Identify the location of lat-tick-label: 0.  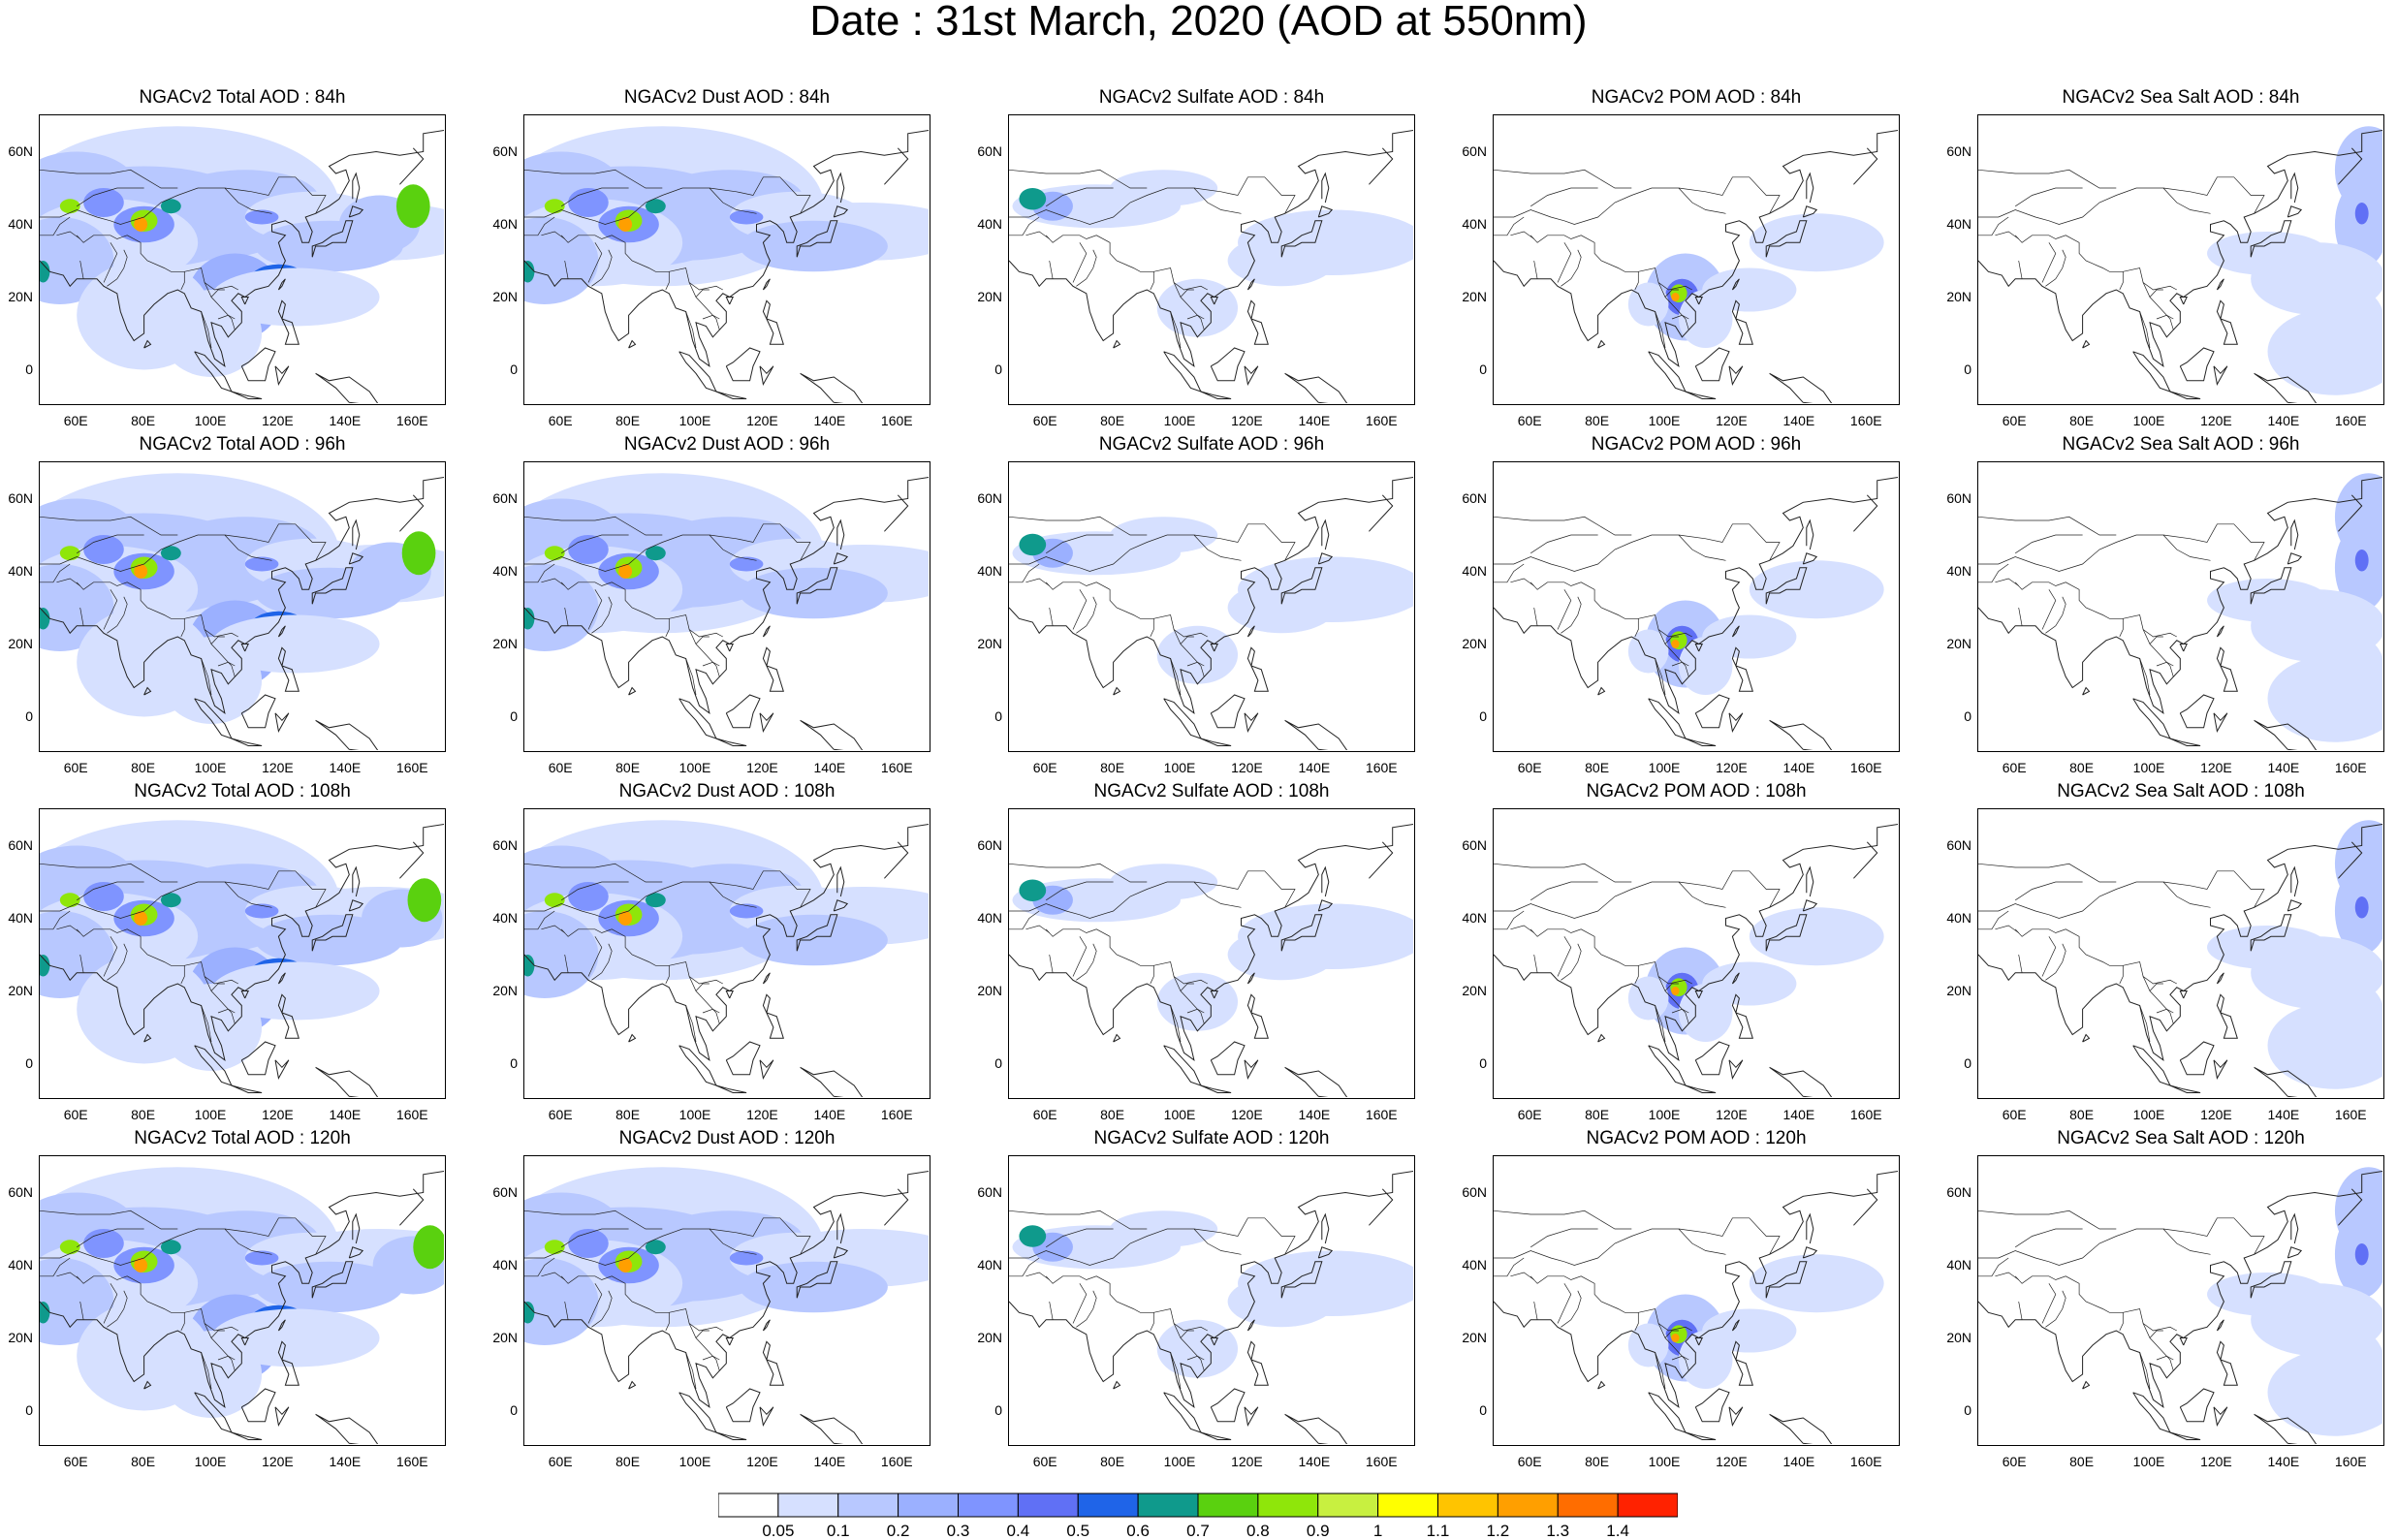
(29, 1062).